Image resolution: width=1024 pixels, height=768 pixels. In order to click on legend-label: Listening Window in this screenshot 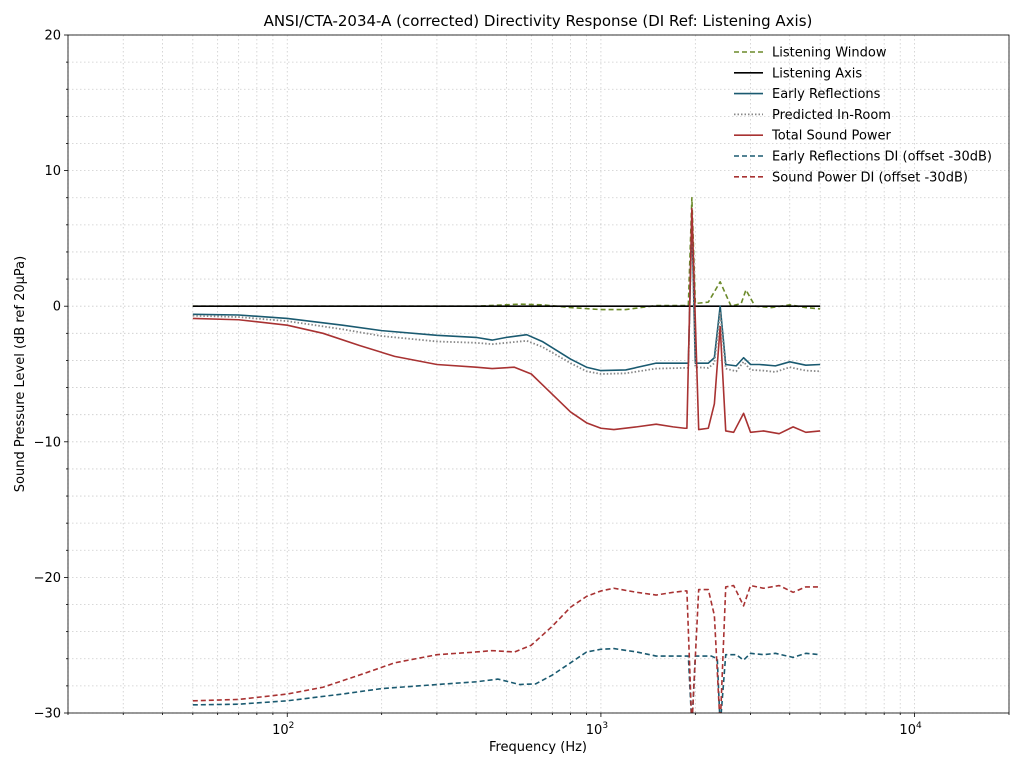, I will do `click(829, 53)`.